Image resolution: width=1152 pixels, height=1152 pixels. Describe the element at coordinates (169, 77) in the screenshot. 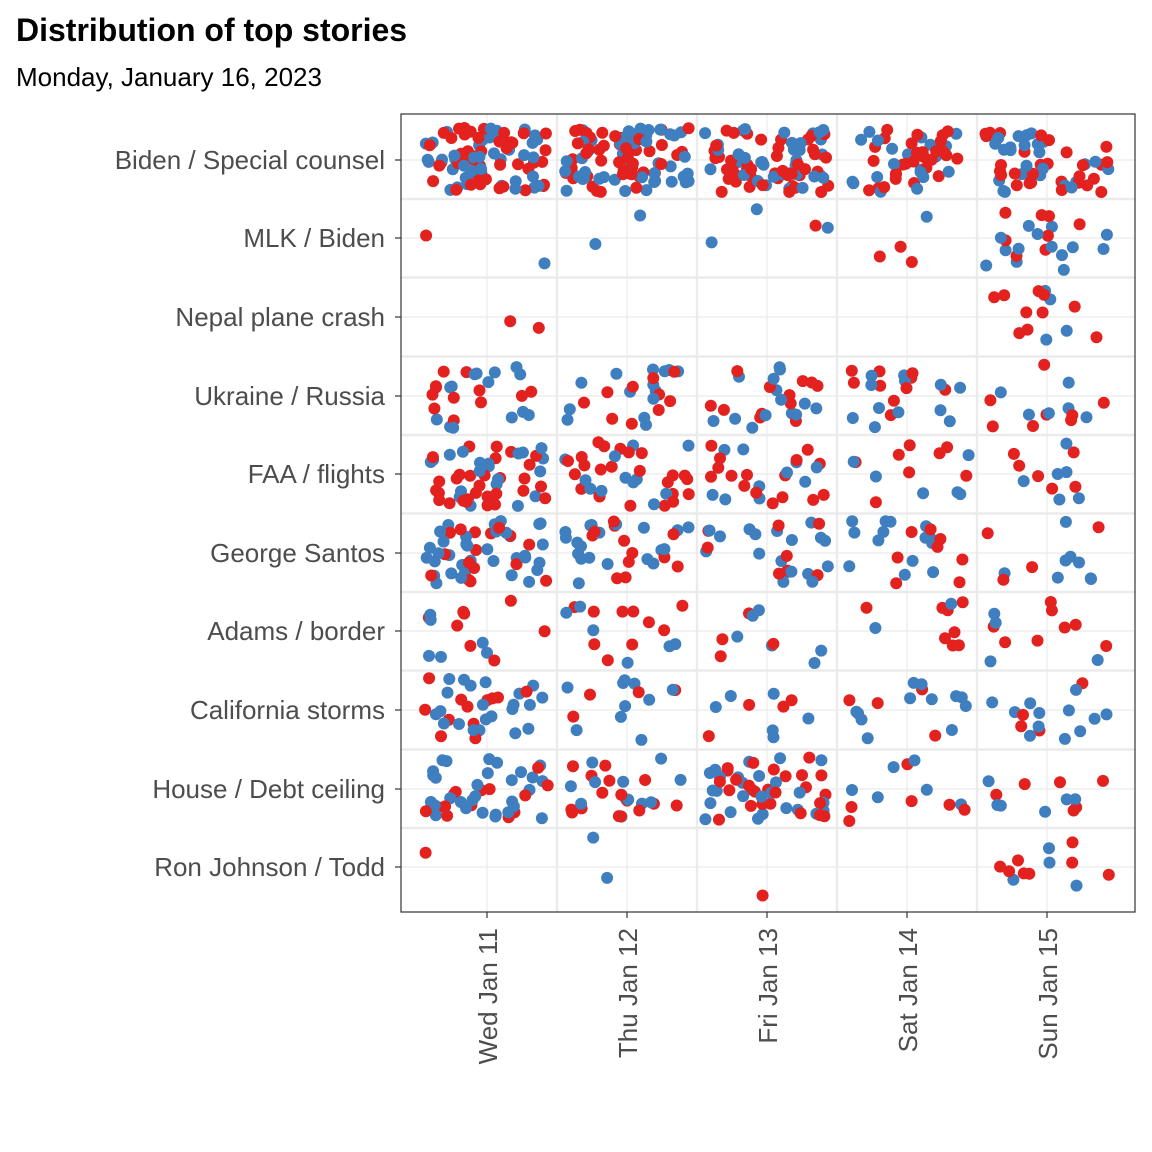

I see `chart-subtitle: Monday, January 16, 2023` at that location.